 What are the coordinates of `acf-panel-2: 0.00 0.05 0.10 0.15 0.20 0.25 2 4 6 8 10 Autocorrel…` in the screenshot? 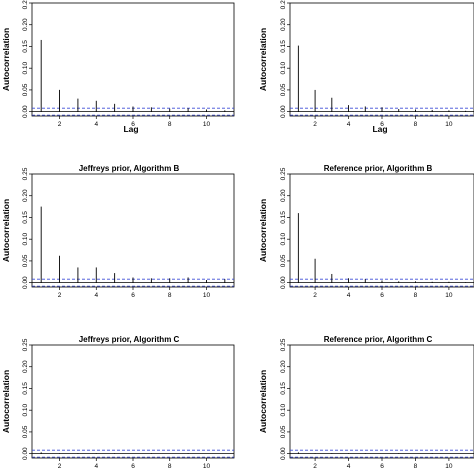 It's located at (366, 67).